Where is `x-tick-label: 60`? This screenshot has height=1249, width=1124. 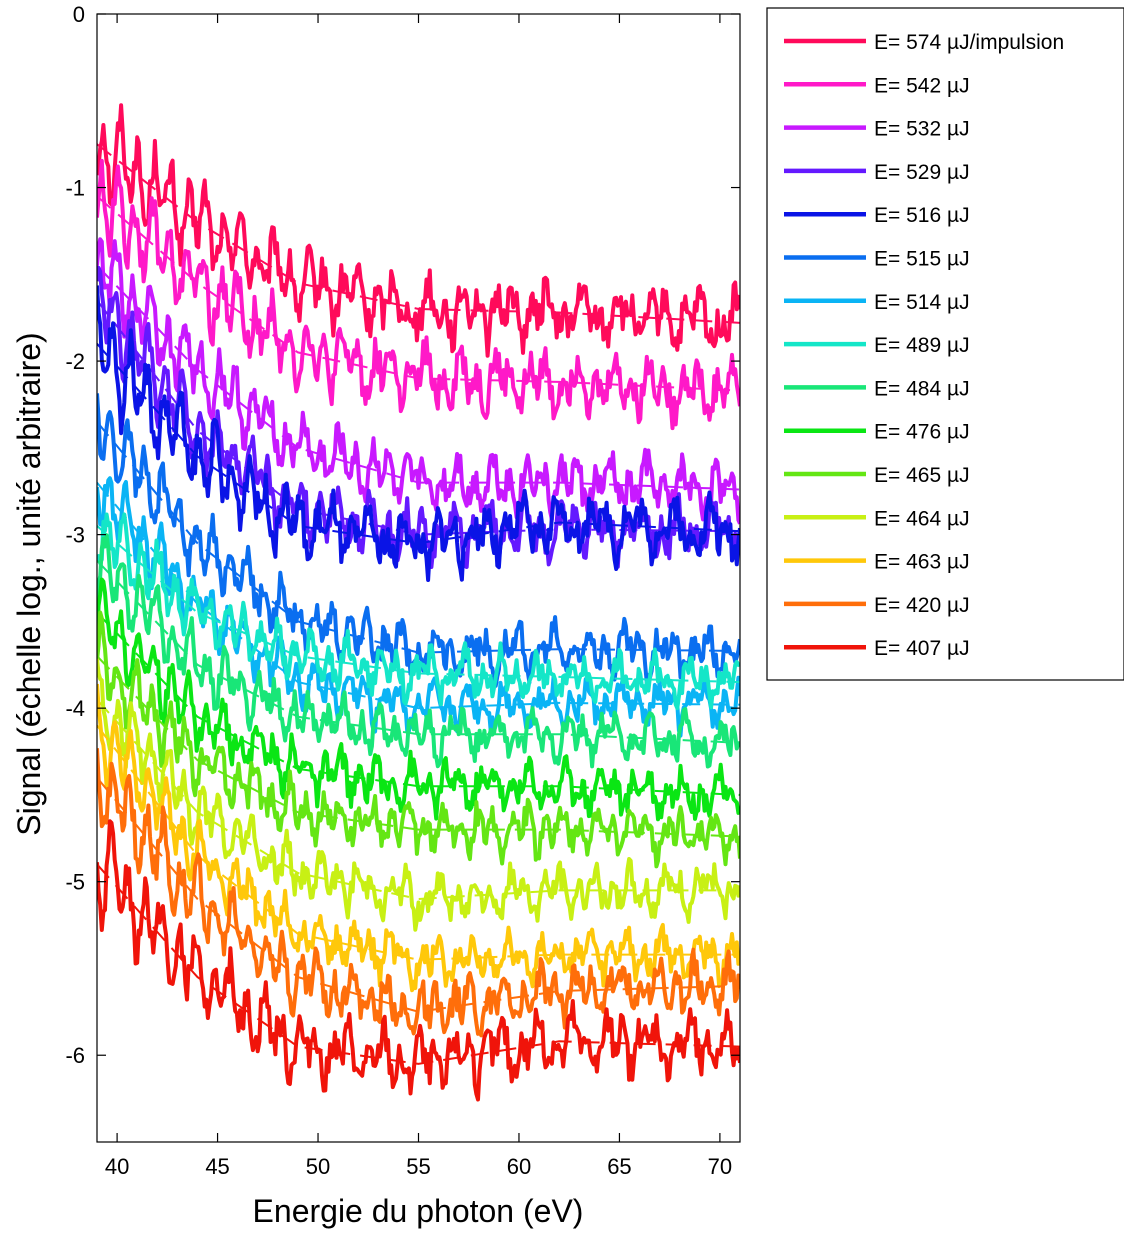
x-tick-label: 60 is located at coordinates (519, 1166).